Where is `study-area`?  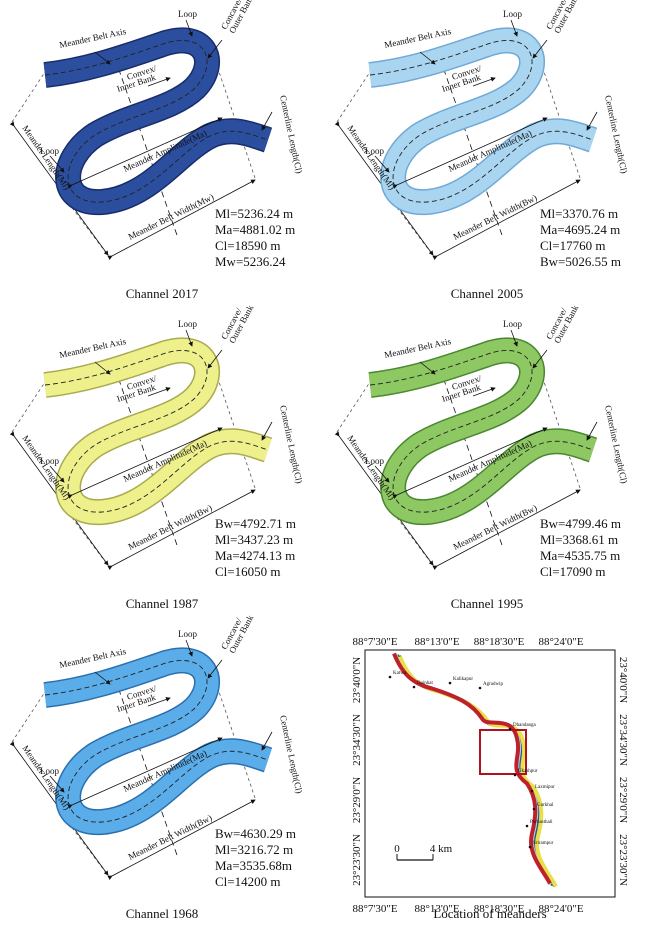
study-area is located at coordinates (503, 752).